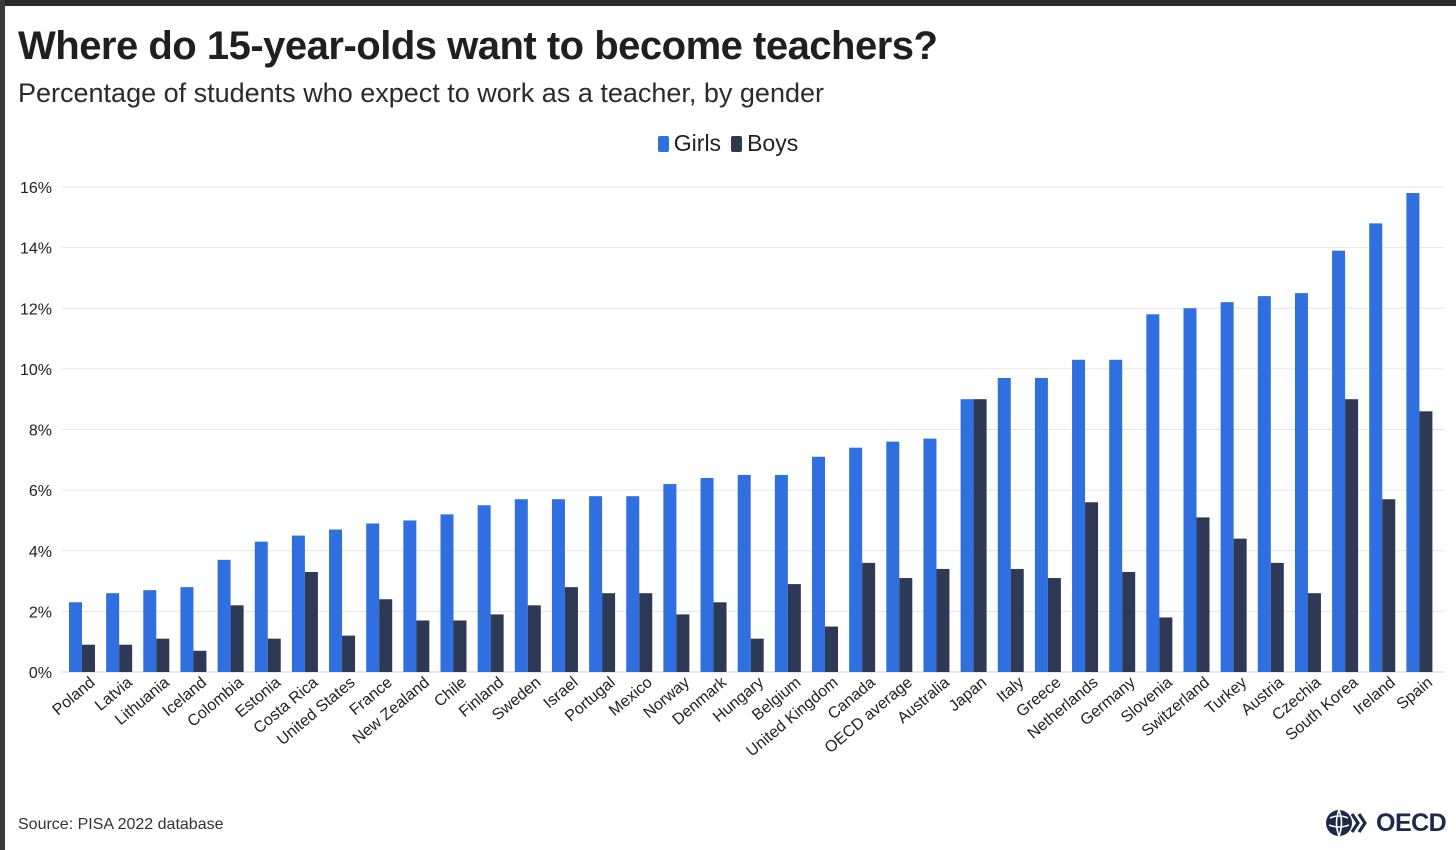  I want to click on legend-label-boys: Boys, so click(773, 143).